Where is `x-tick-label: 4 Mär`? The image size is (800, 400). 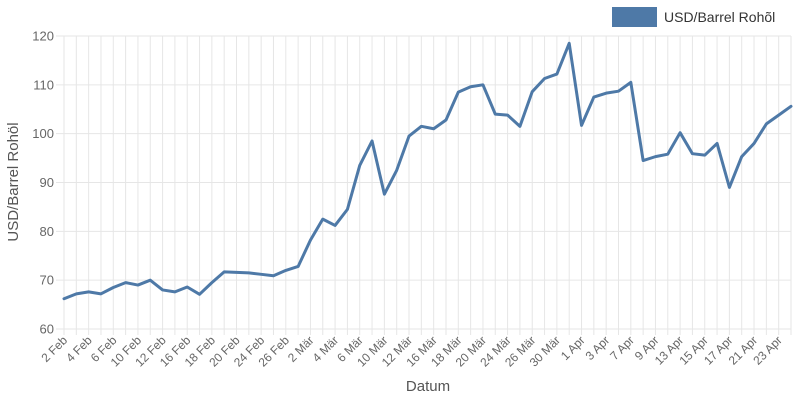
x-tick-label: 4 Mär is located at coordinates (326, 349).